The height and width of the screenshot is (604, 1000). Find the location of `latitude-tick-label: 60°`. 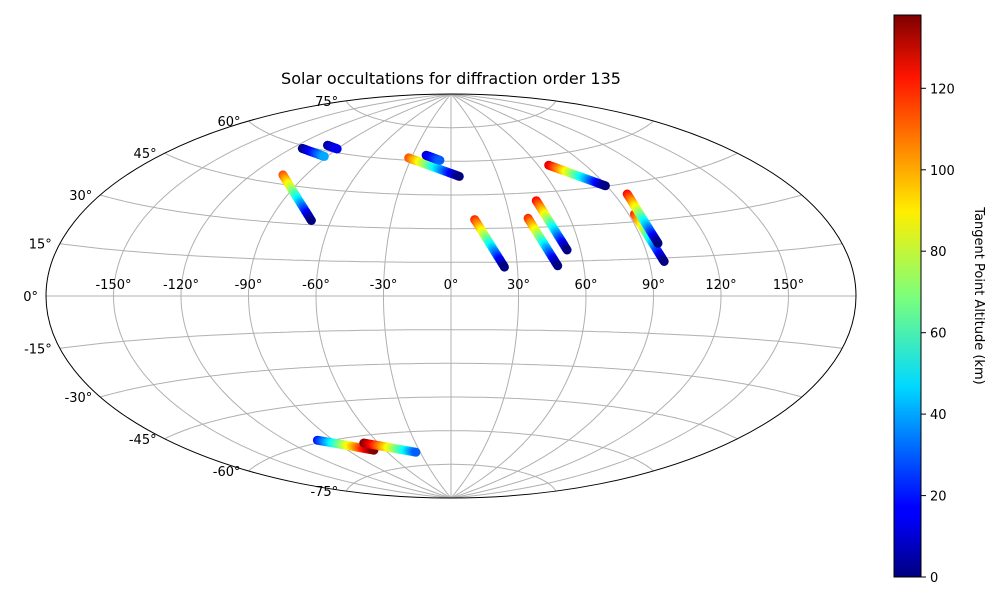

latitude-tick-label: 60° is located at coordinates (228, 122).